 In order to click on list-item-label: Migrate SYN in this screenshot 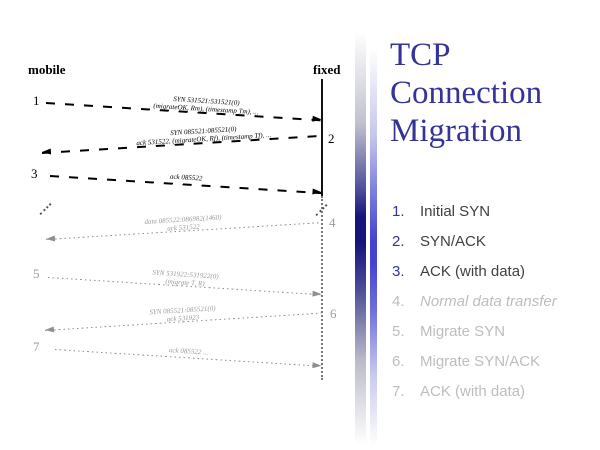, I will do `click(463, 331)`.